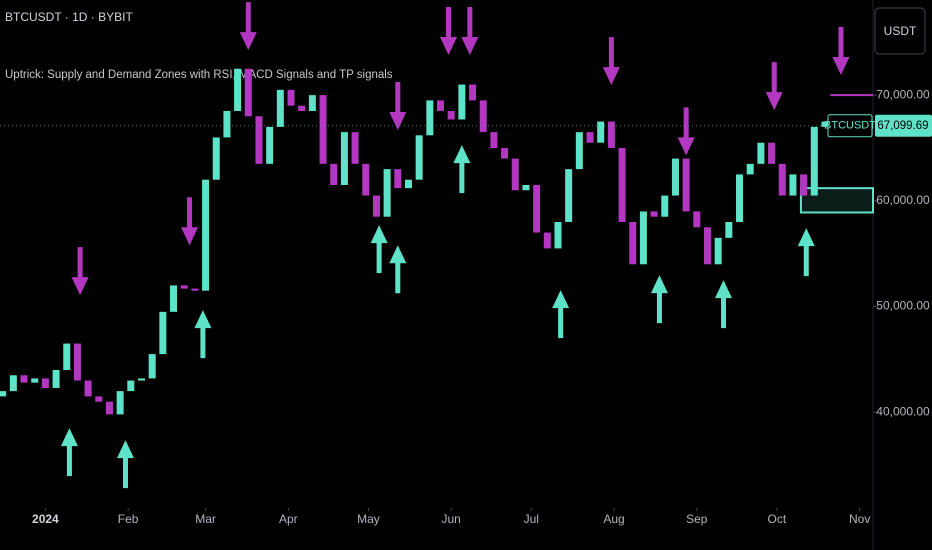 The height and width of the screenshot is (550, 932). I want to click on x-tick-label: Jul, so click(531, 519).